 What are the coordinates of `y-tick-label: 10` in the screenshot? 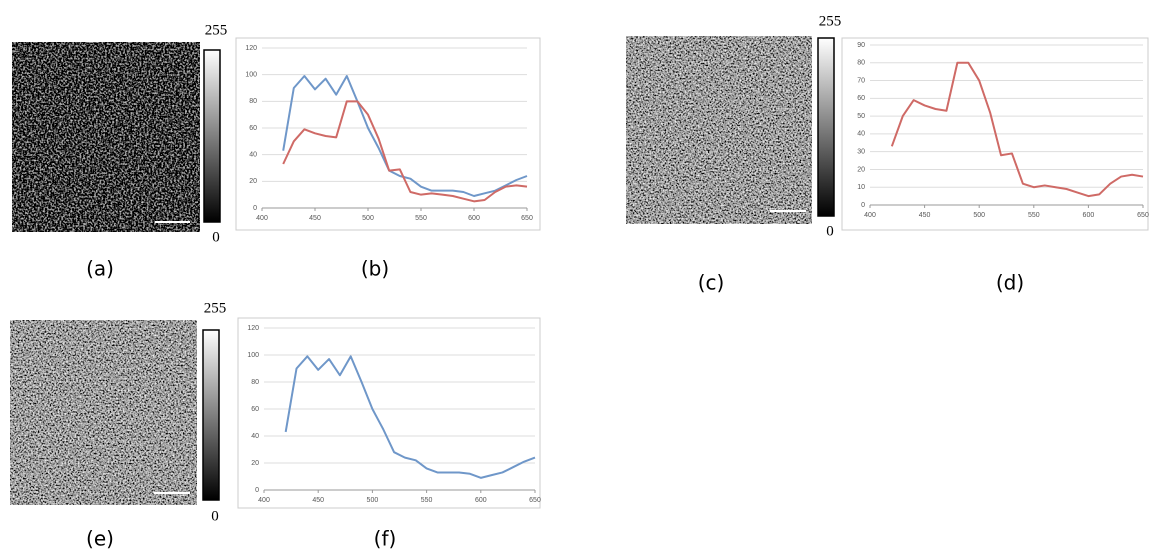 It's located at (861, 187).